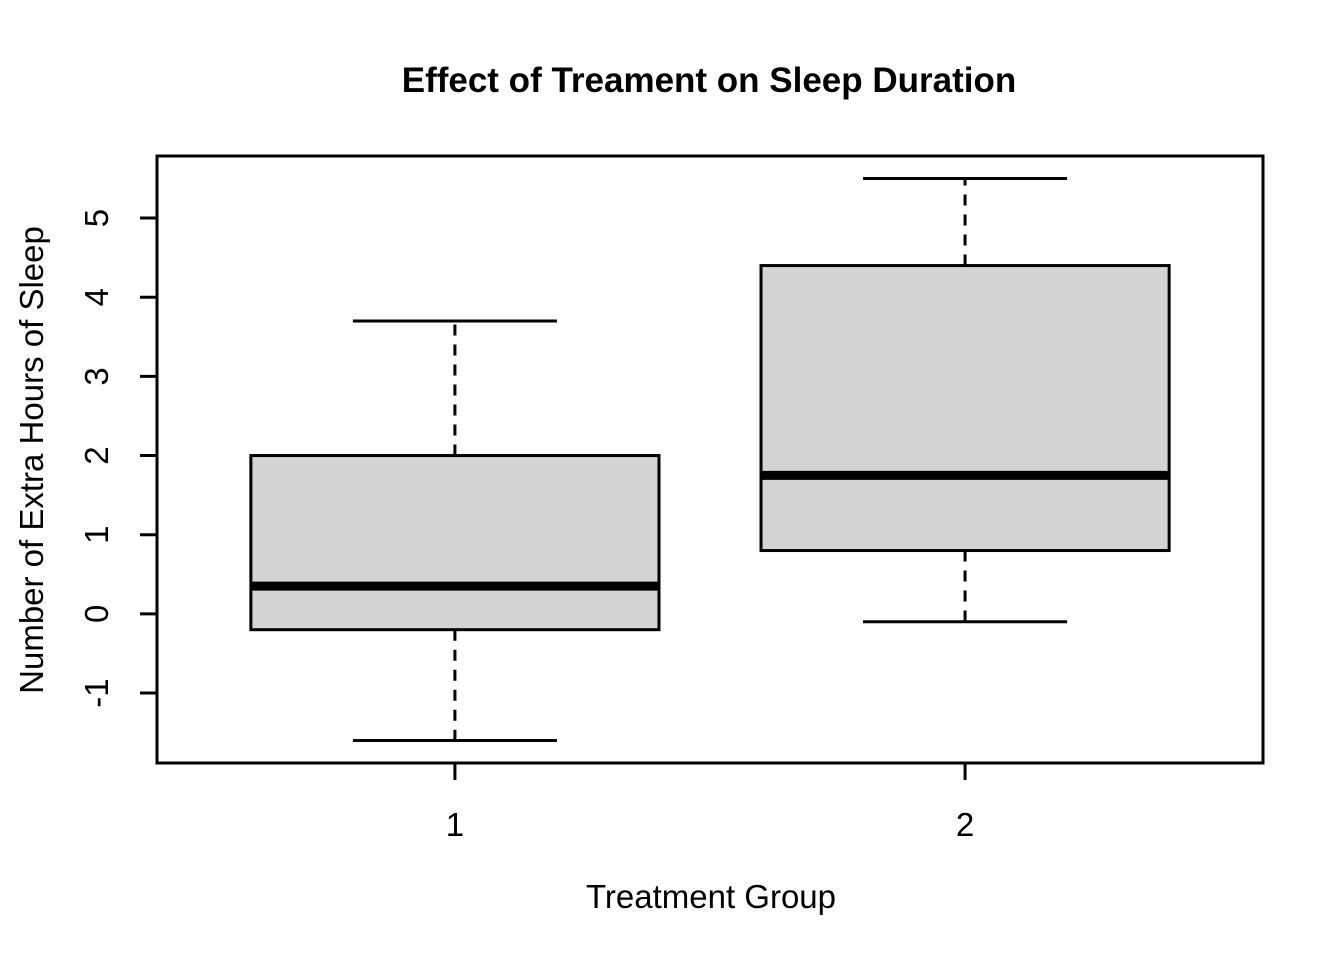 This screenshot has height=960, width=1344. What do you see at coordinates (96, 614) in the screenshot?
I see `y-tick-label: 0` at bounding box center [96, 614].